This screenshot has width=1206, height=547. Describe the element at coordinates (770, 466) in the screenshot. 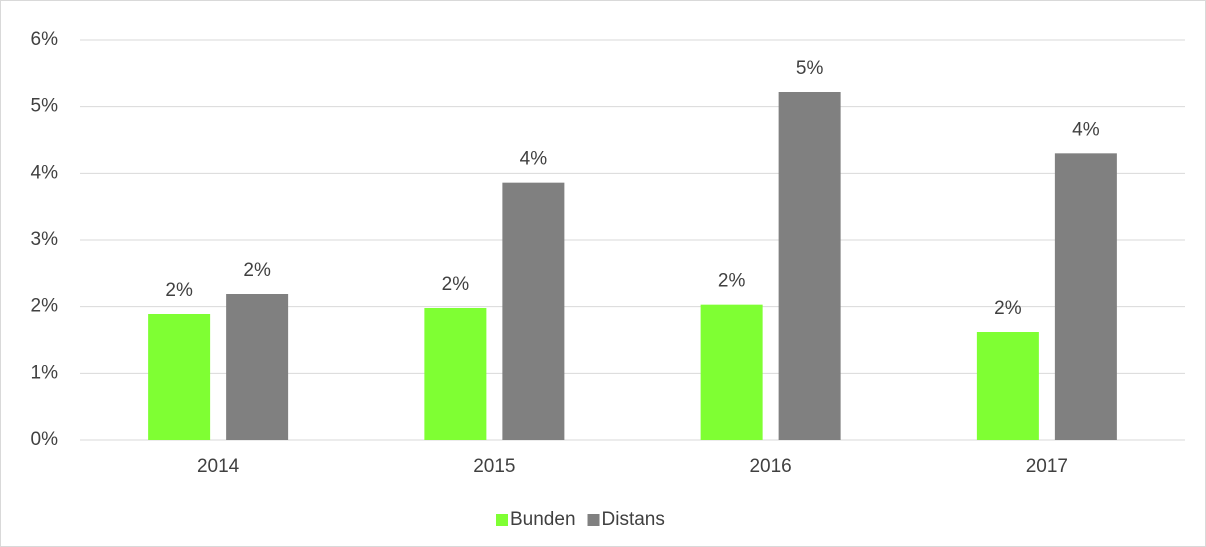

I see `x-tick-label: 2016` at that location.